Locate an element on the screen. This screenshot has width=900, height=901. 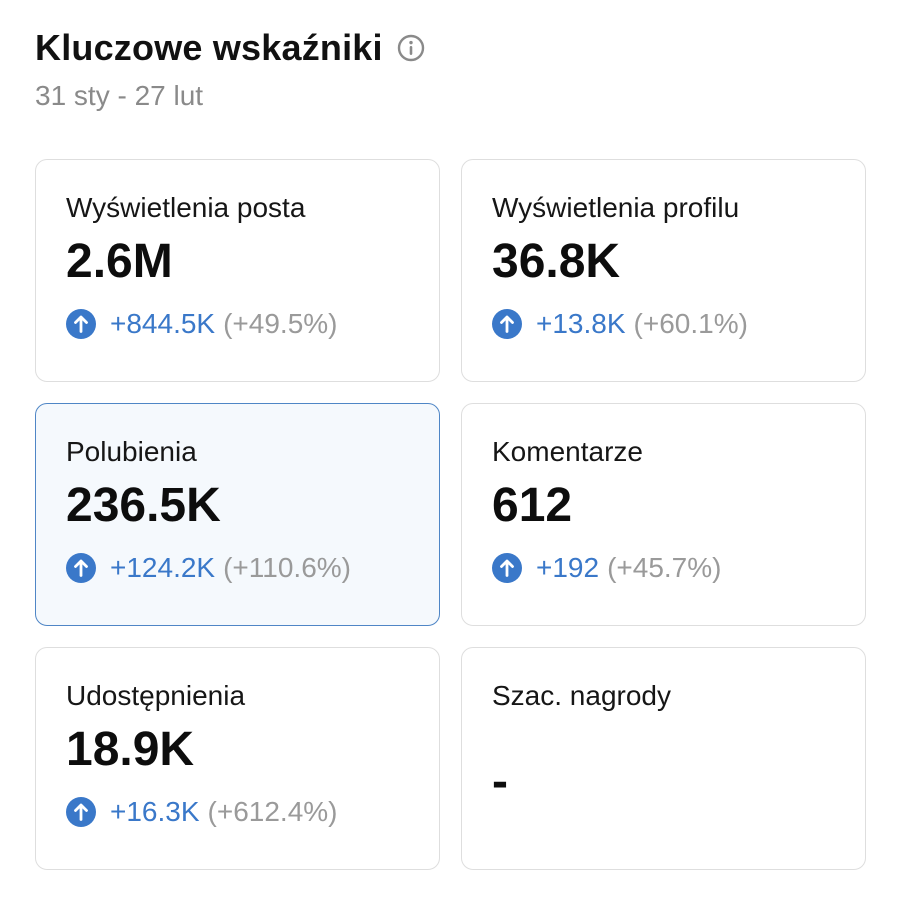
change-absolute: +16.3K is located at coordinates (155, 811).